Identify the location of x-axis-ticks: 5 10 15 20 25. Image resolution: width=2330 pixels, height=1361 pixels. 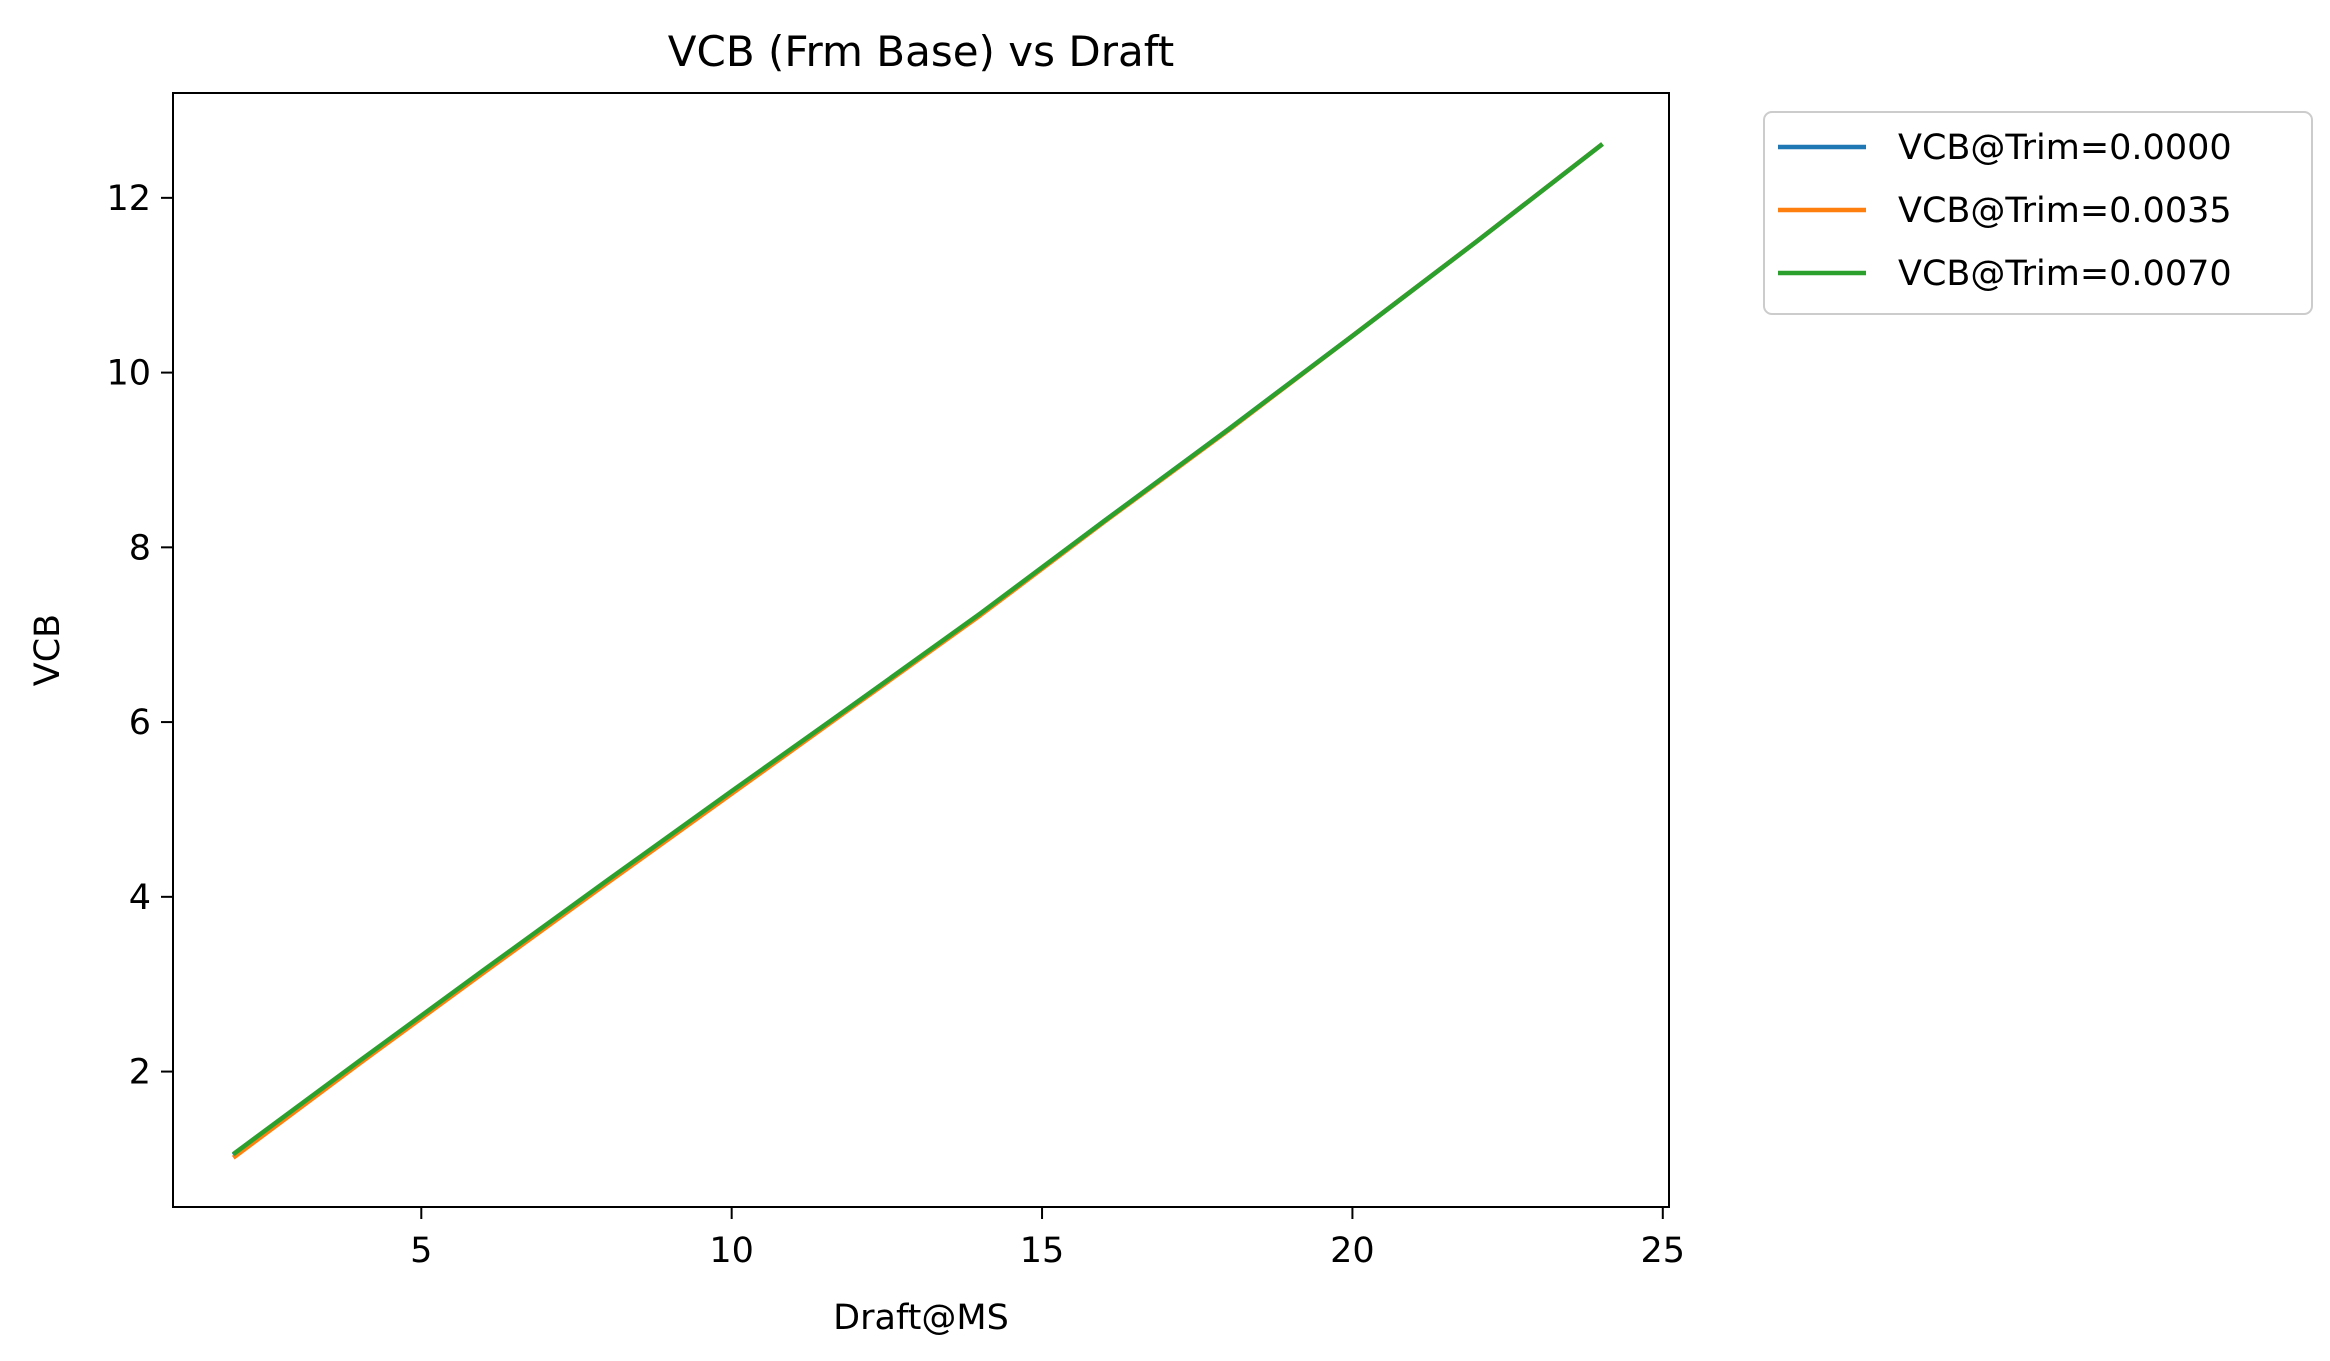
(1047, 1239).